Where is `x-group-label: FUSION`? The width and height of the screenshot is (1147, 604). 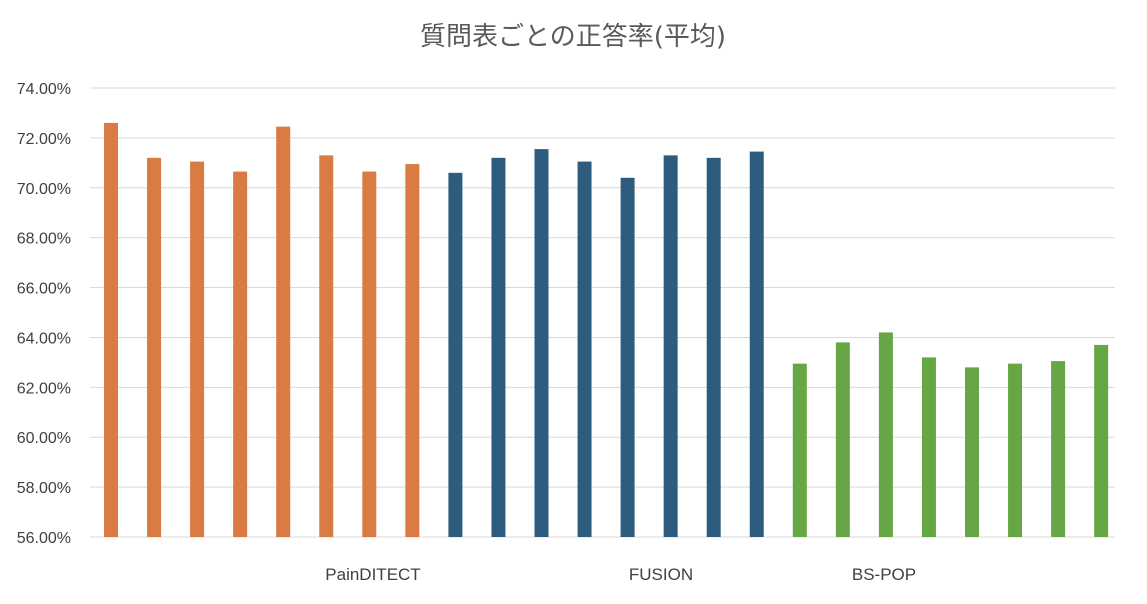
x-group-label: FUSION is located at coordinates (661, 574).